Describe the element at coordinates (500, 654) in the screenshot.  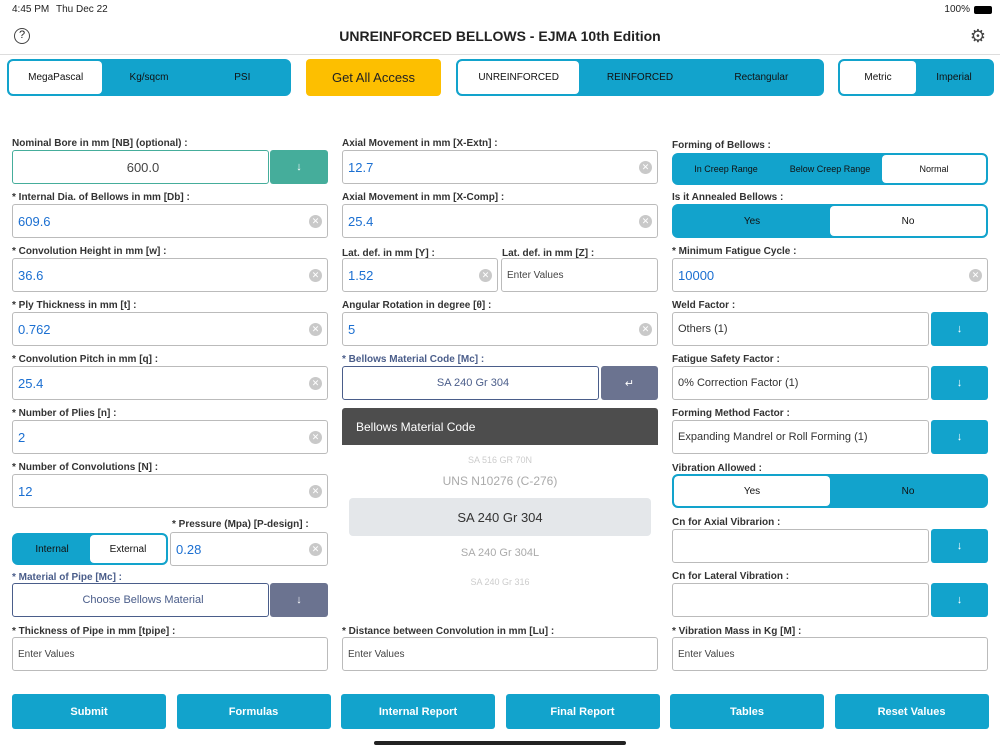
I see `lu-input: Enter Values` at that location.